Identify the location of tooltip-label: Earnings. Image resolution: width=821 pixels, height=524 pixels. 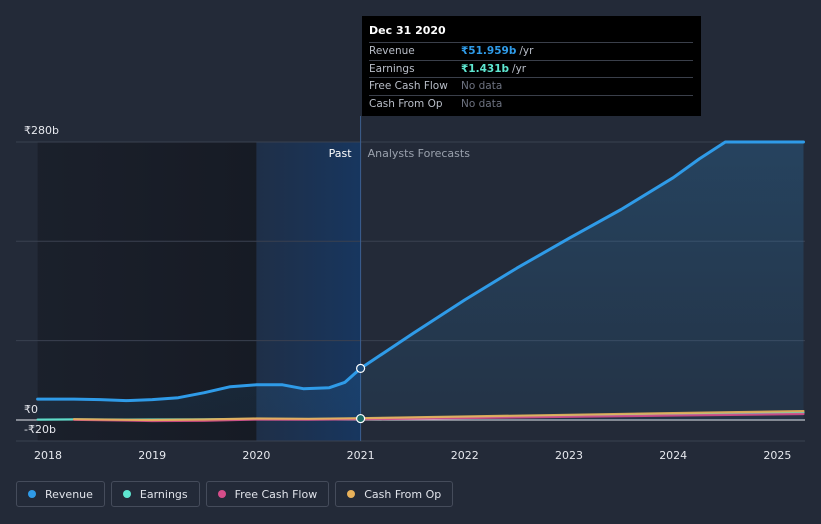
(392, 68).